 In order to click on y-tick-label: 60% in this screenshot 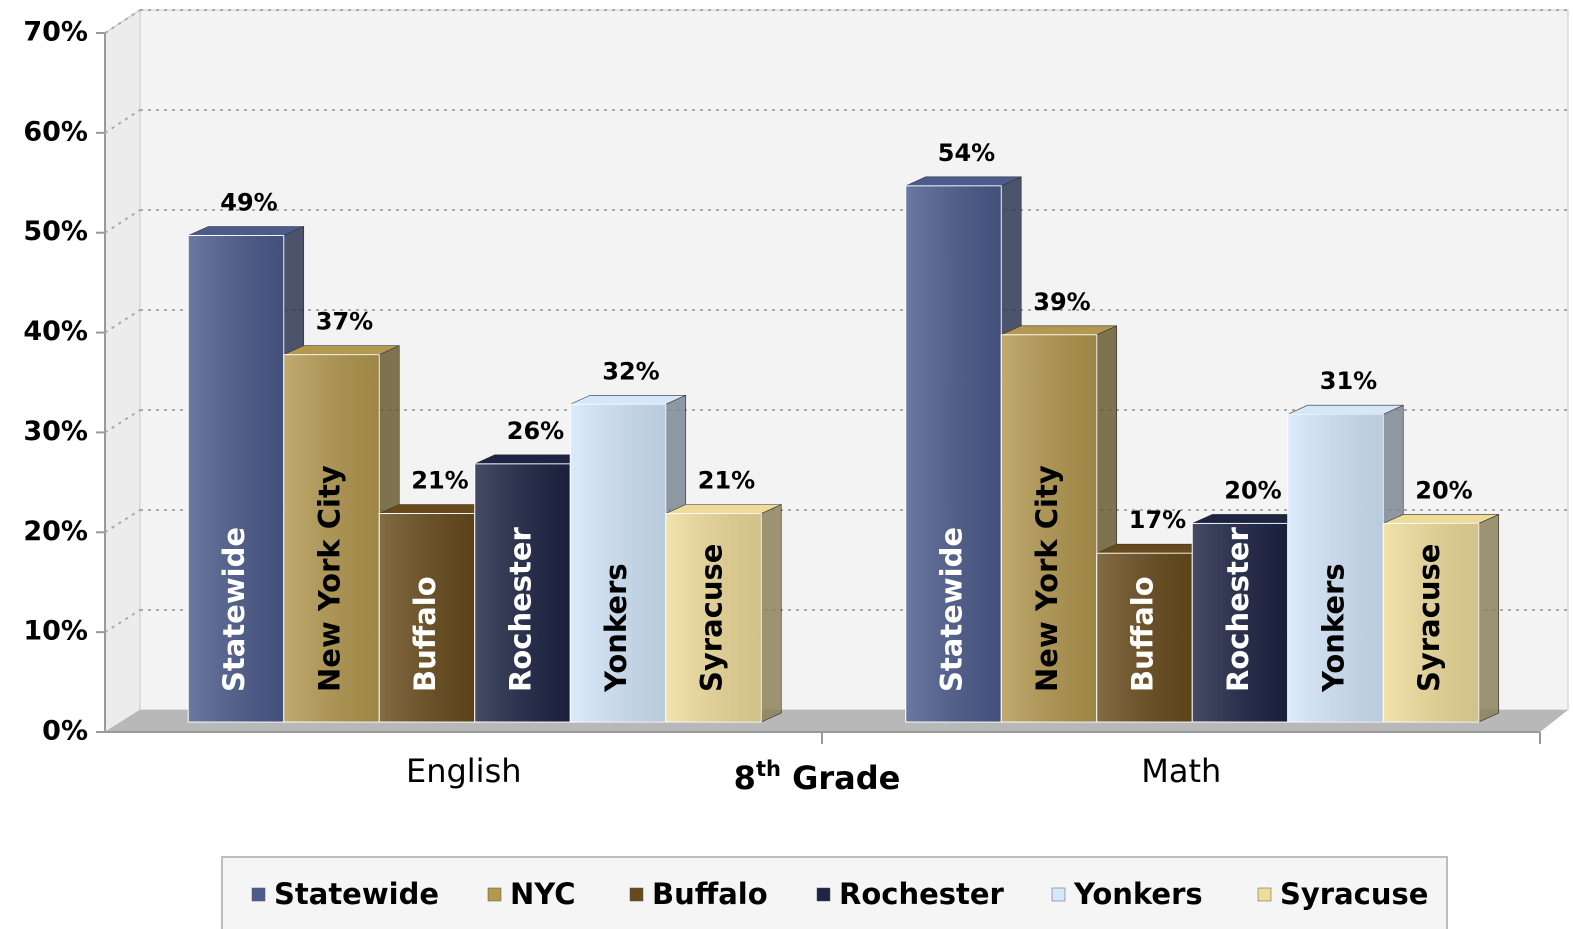, I will do `click(55, 131)`.